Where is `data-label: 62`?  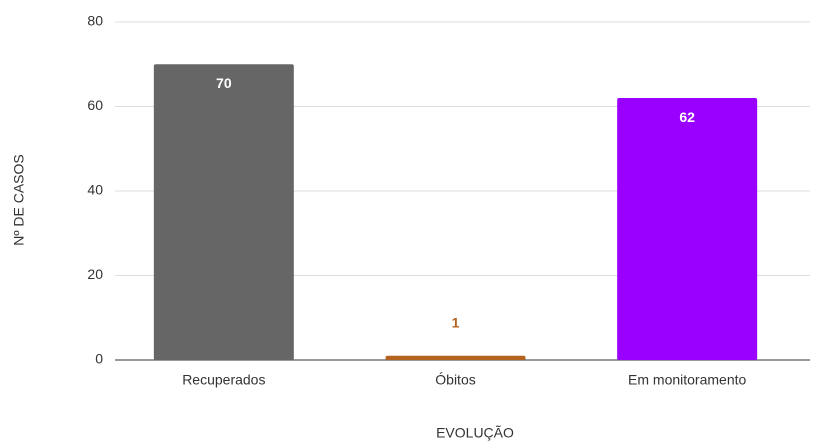 data-label: 62 is located at coordinates (687, 117).